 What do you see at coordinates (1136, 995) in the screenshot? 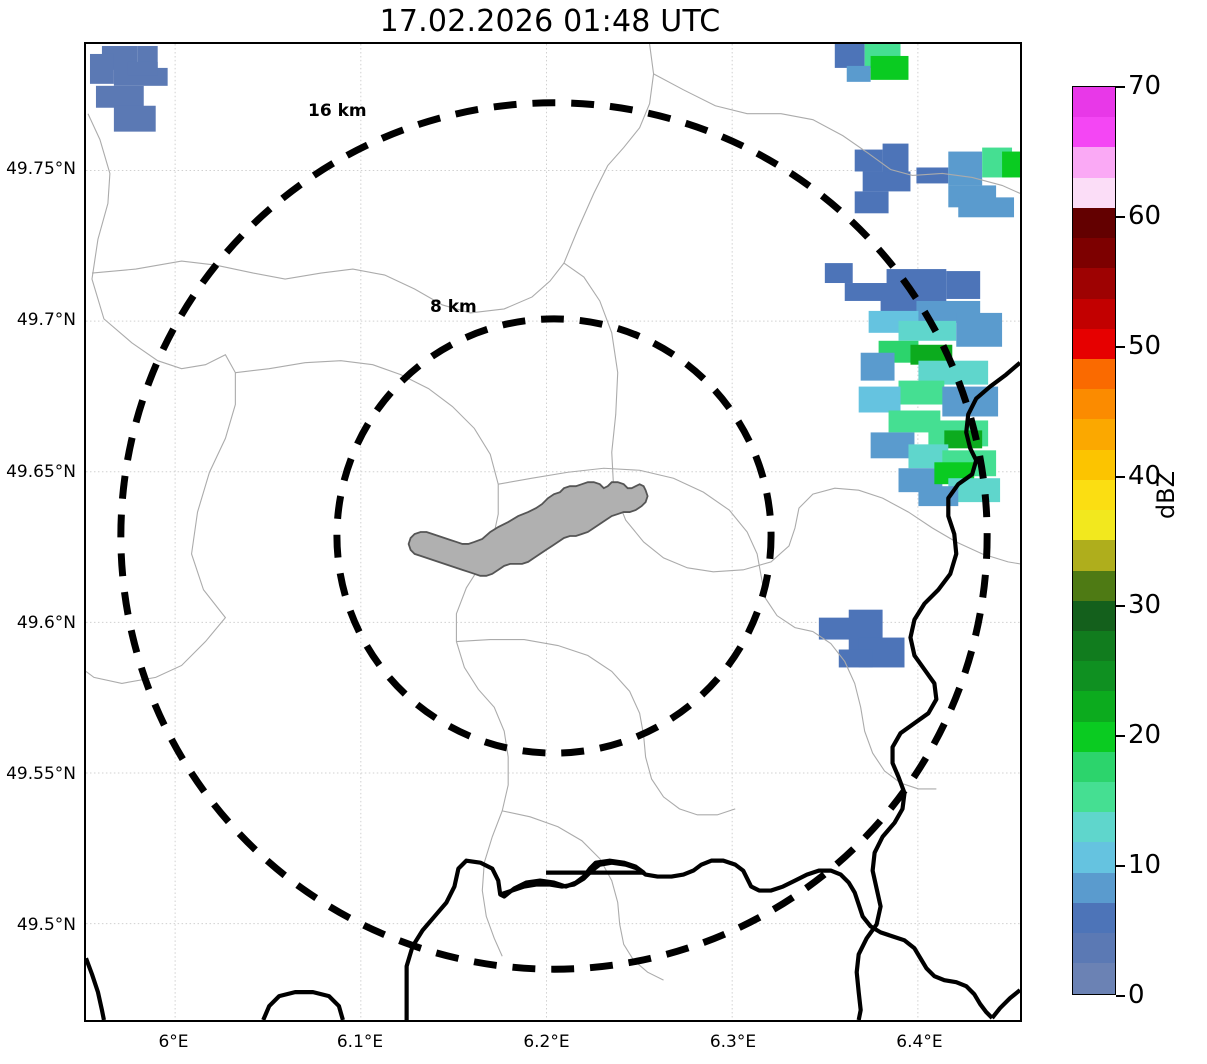
I see `colorbar-tick-label: 0` at bounding box center [1136, 995].